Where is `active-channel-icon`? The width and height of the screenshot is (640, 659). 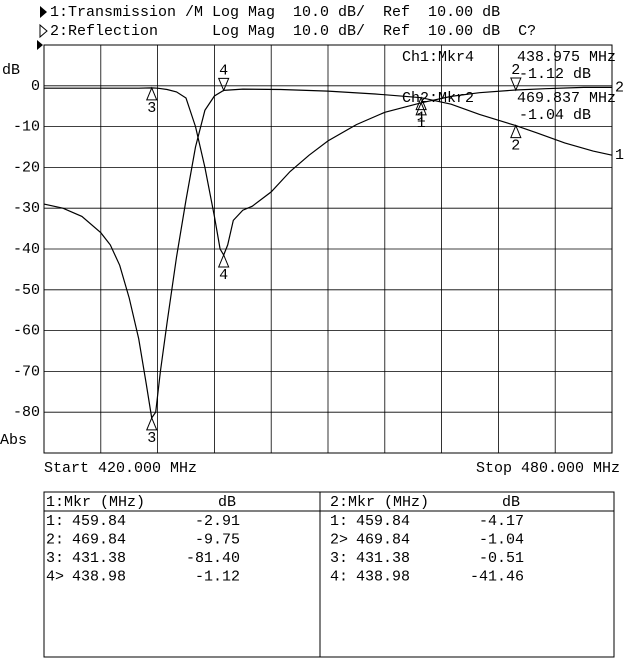
active-channel-icon is located at coordinates (43, 12).